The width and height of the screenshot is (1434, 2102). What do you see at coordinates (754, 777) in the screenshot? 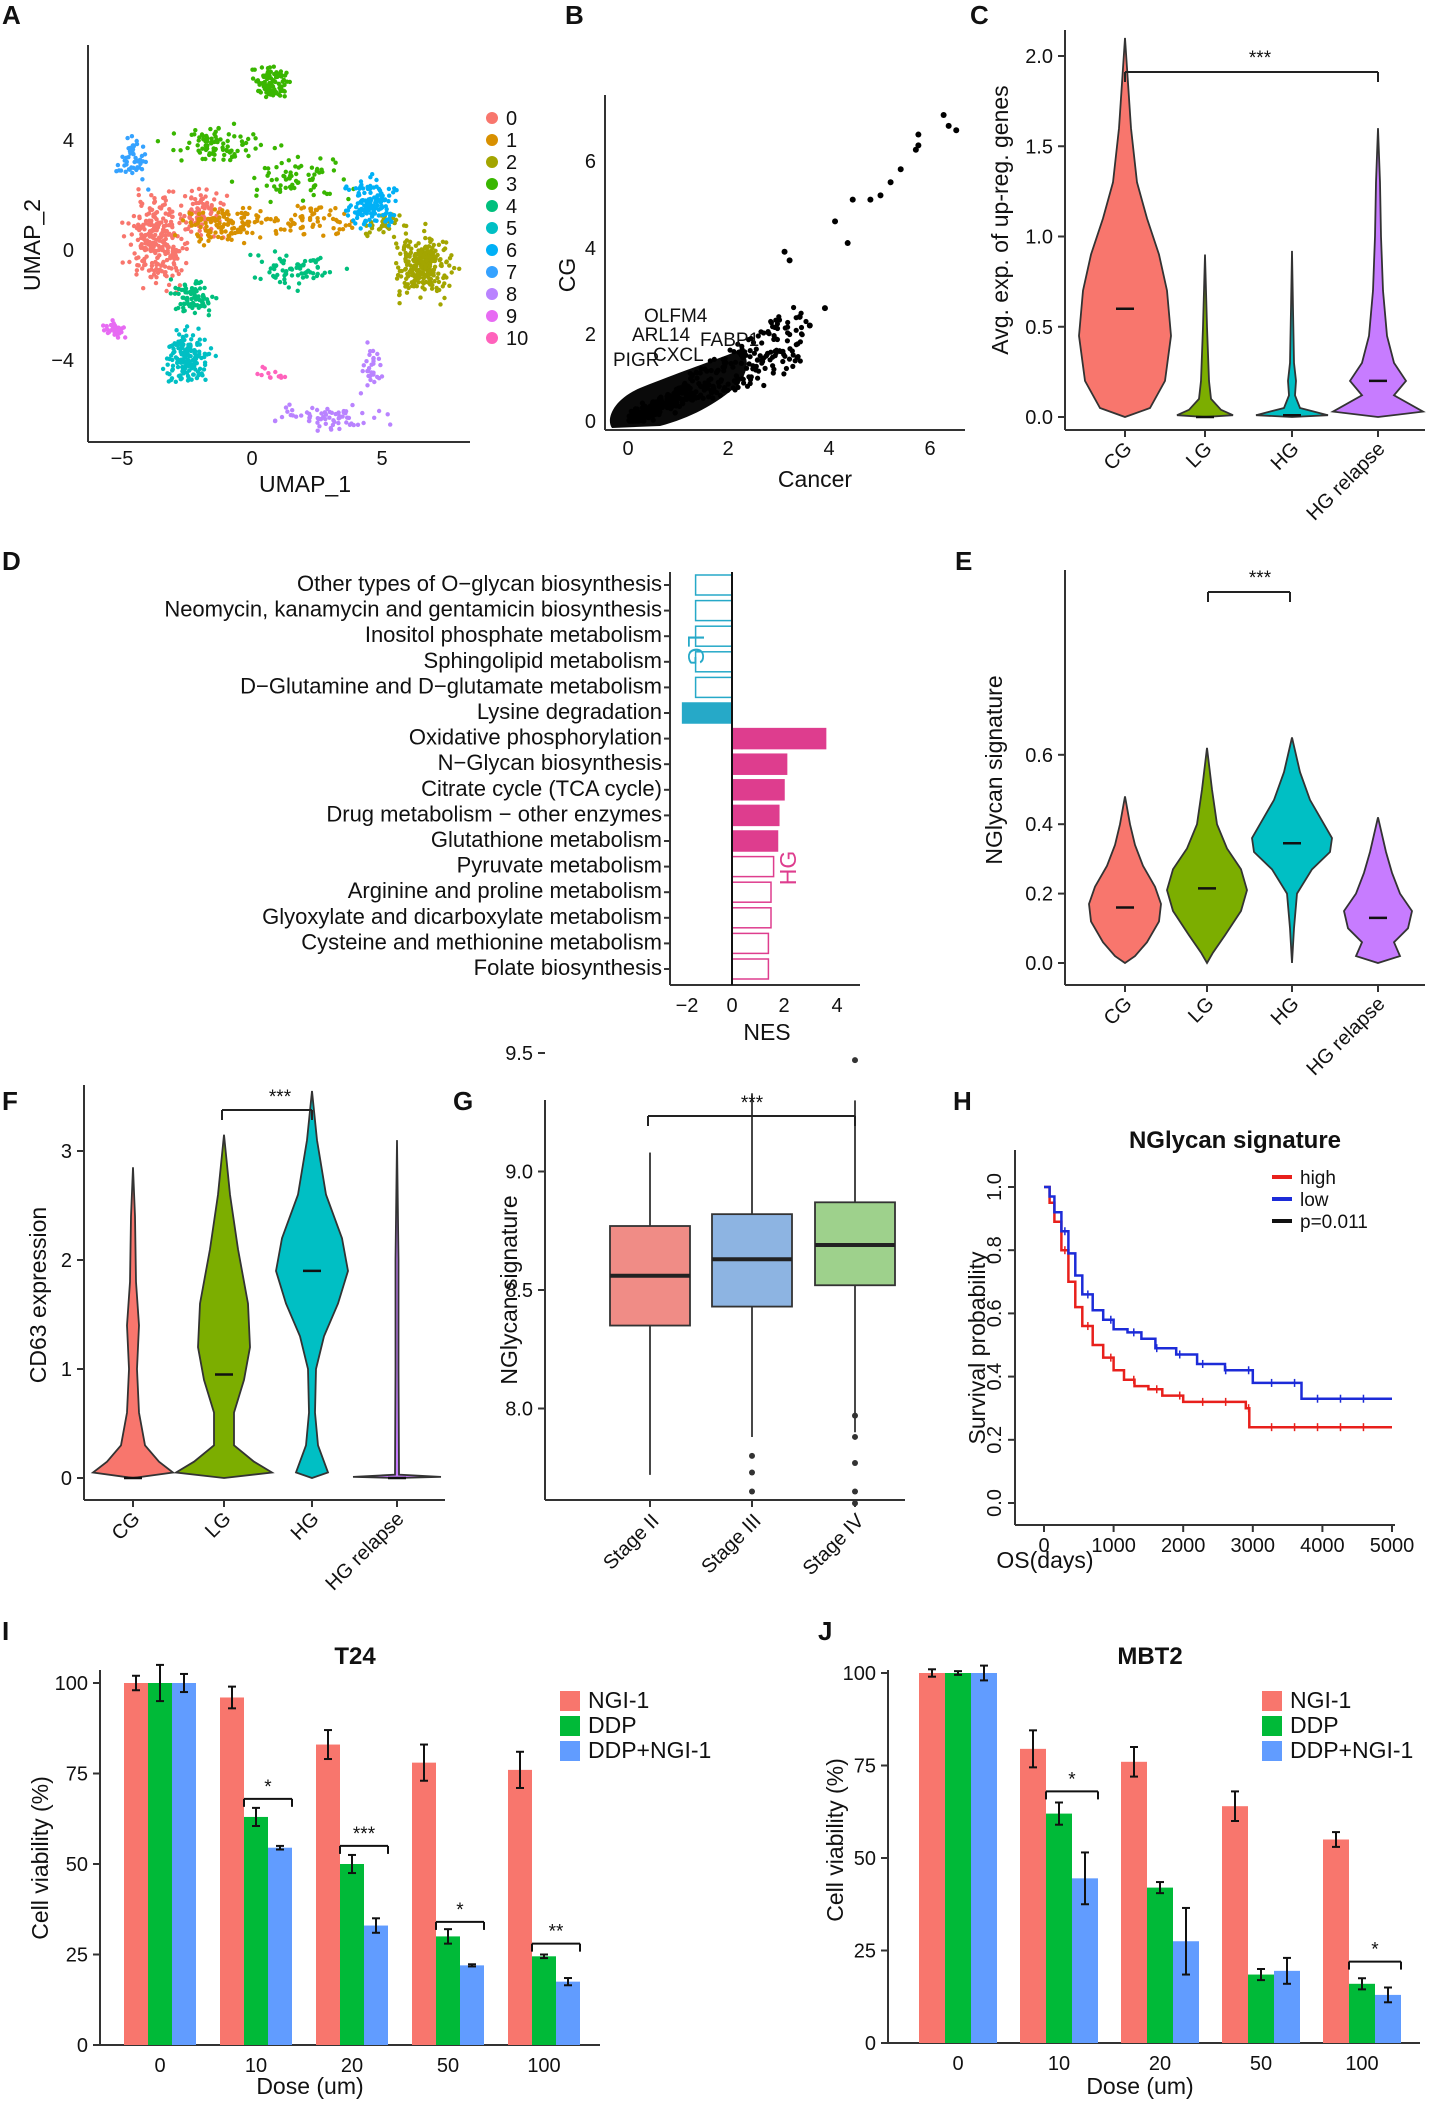
I see `d-bars` at bounding box center [754, 777].